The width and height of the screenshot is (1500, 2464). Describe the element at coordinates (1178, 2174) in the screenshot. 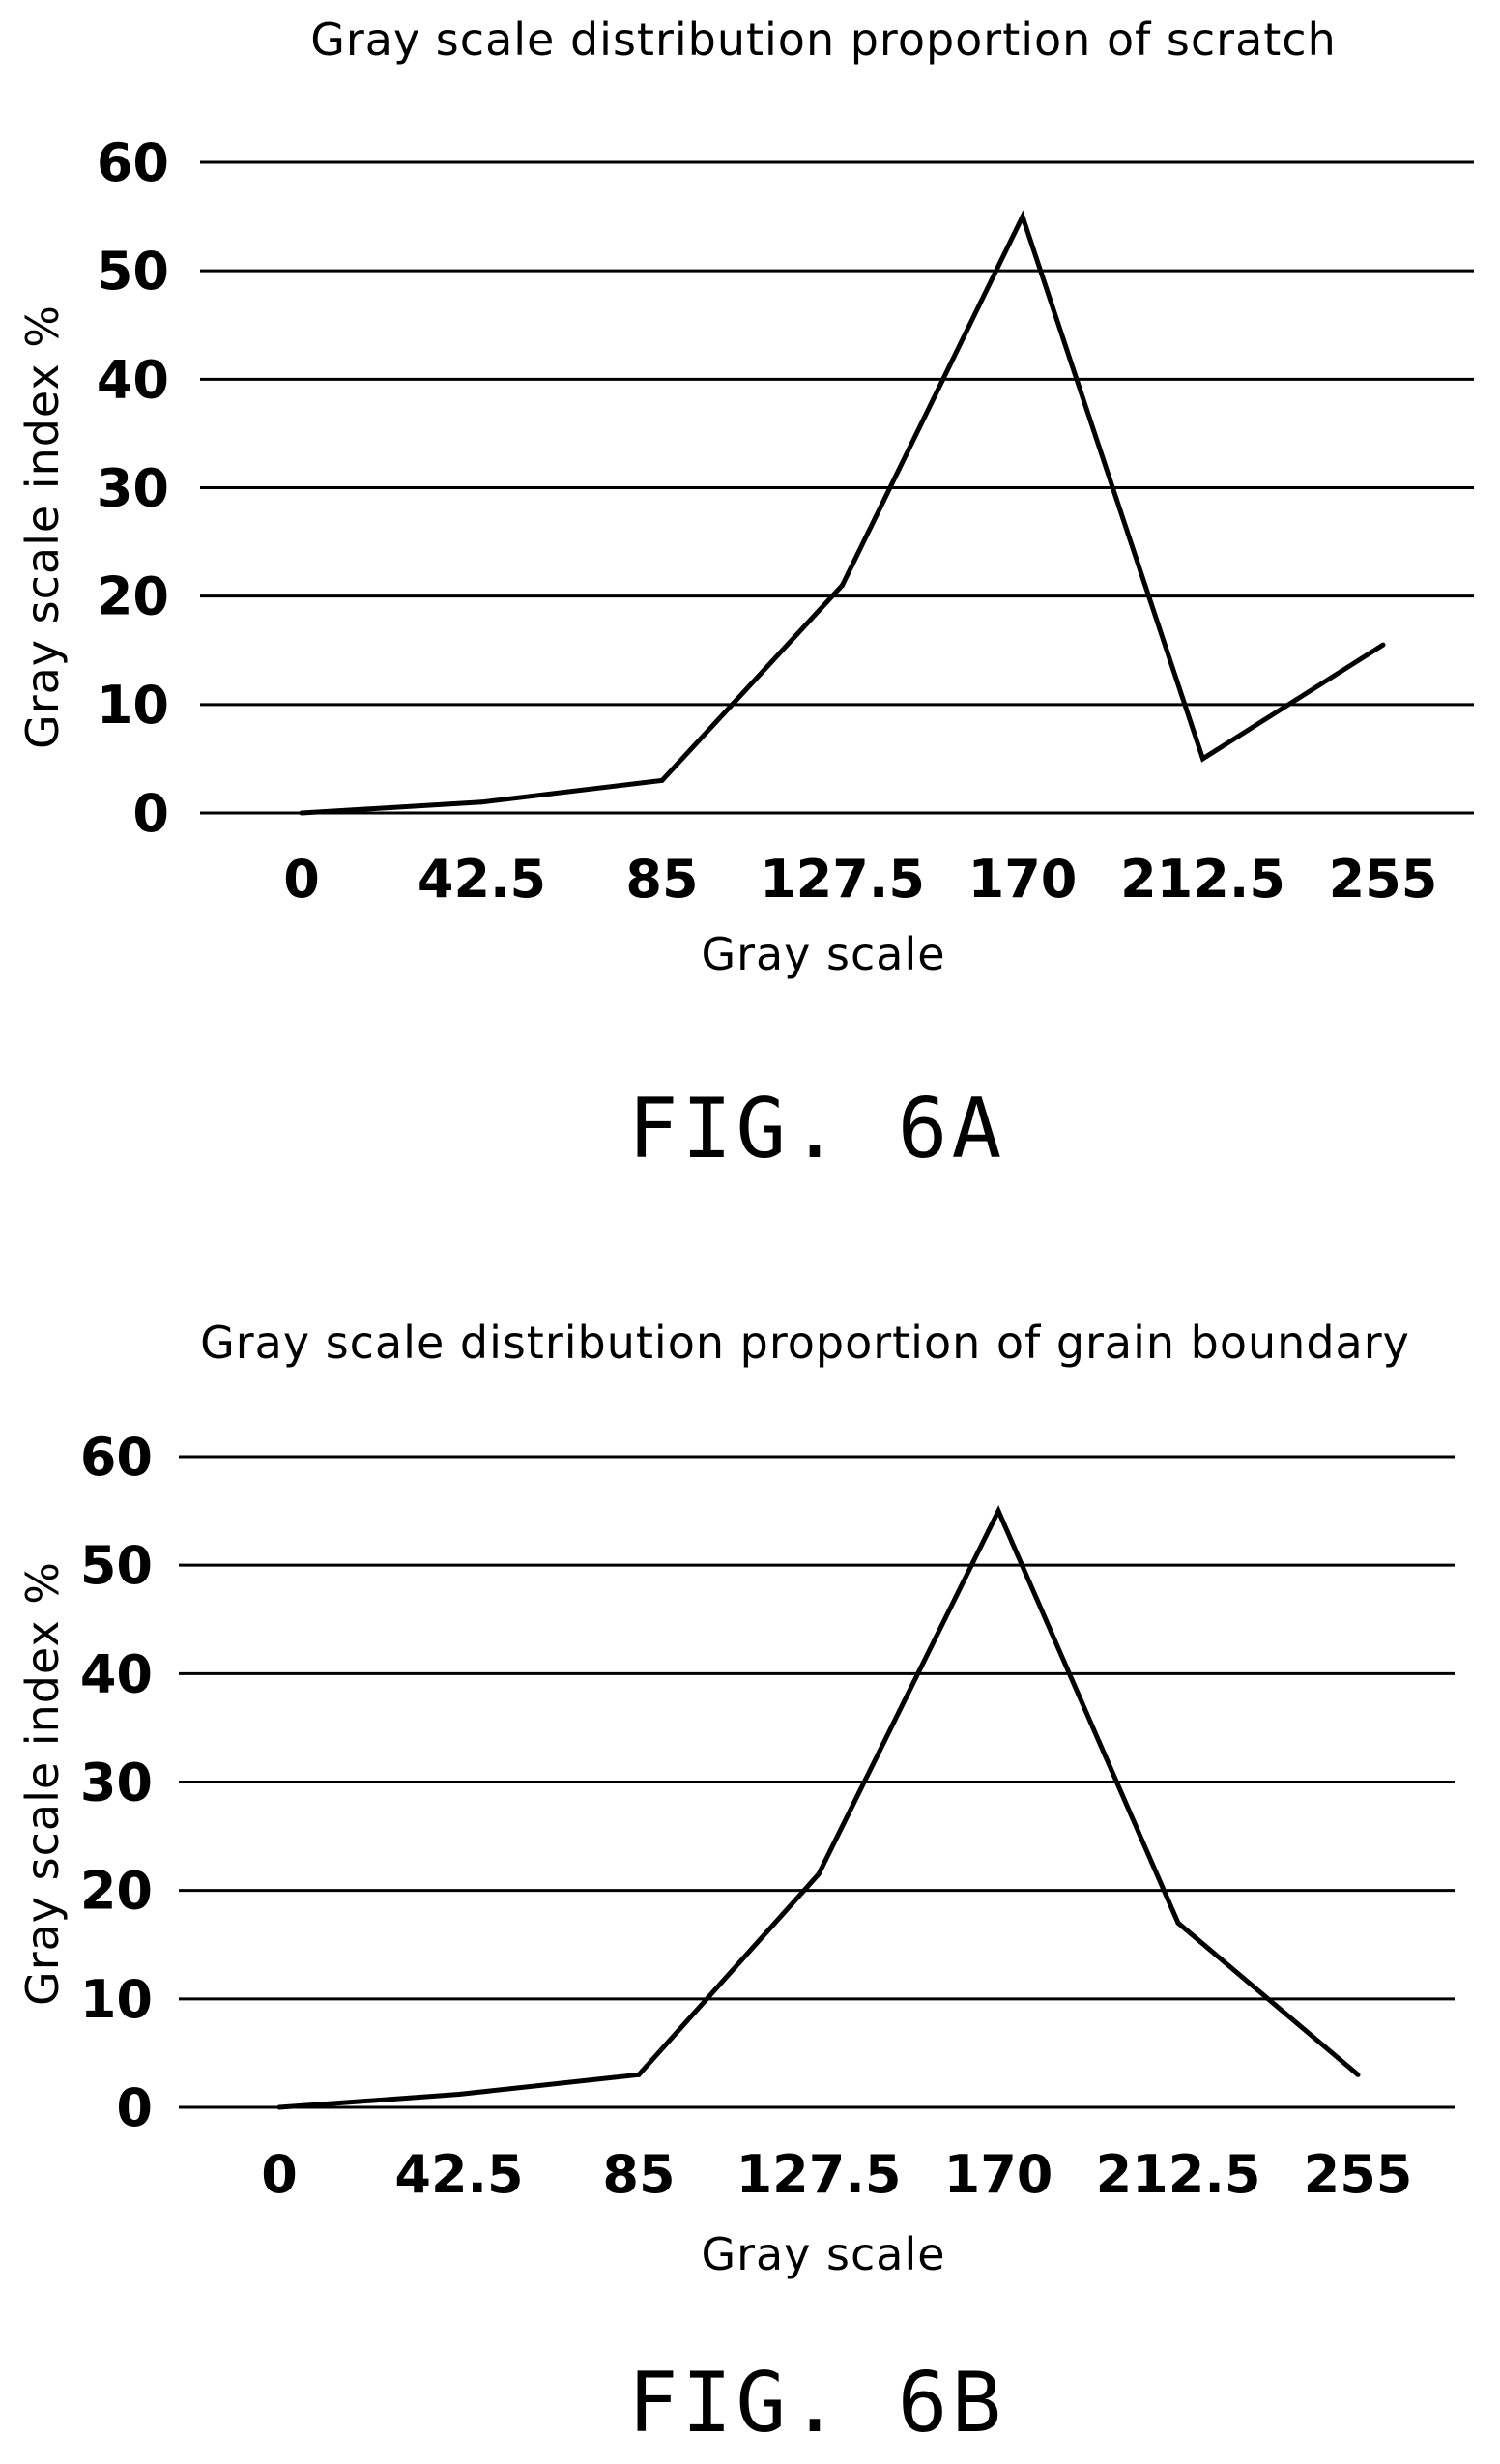

I see `chart-6b-x-tick-label: 212.5` at that location.